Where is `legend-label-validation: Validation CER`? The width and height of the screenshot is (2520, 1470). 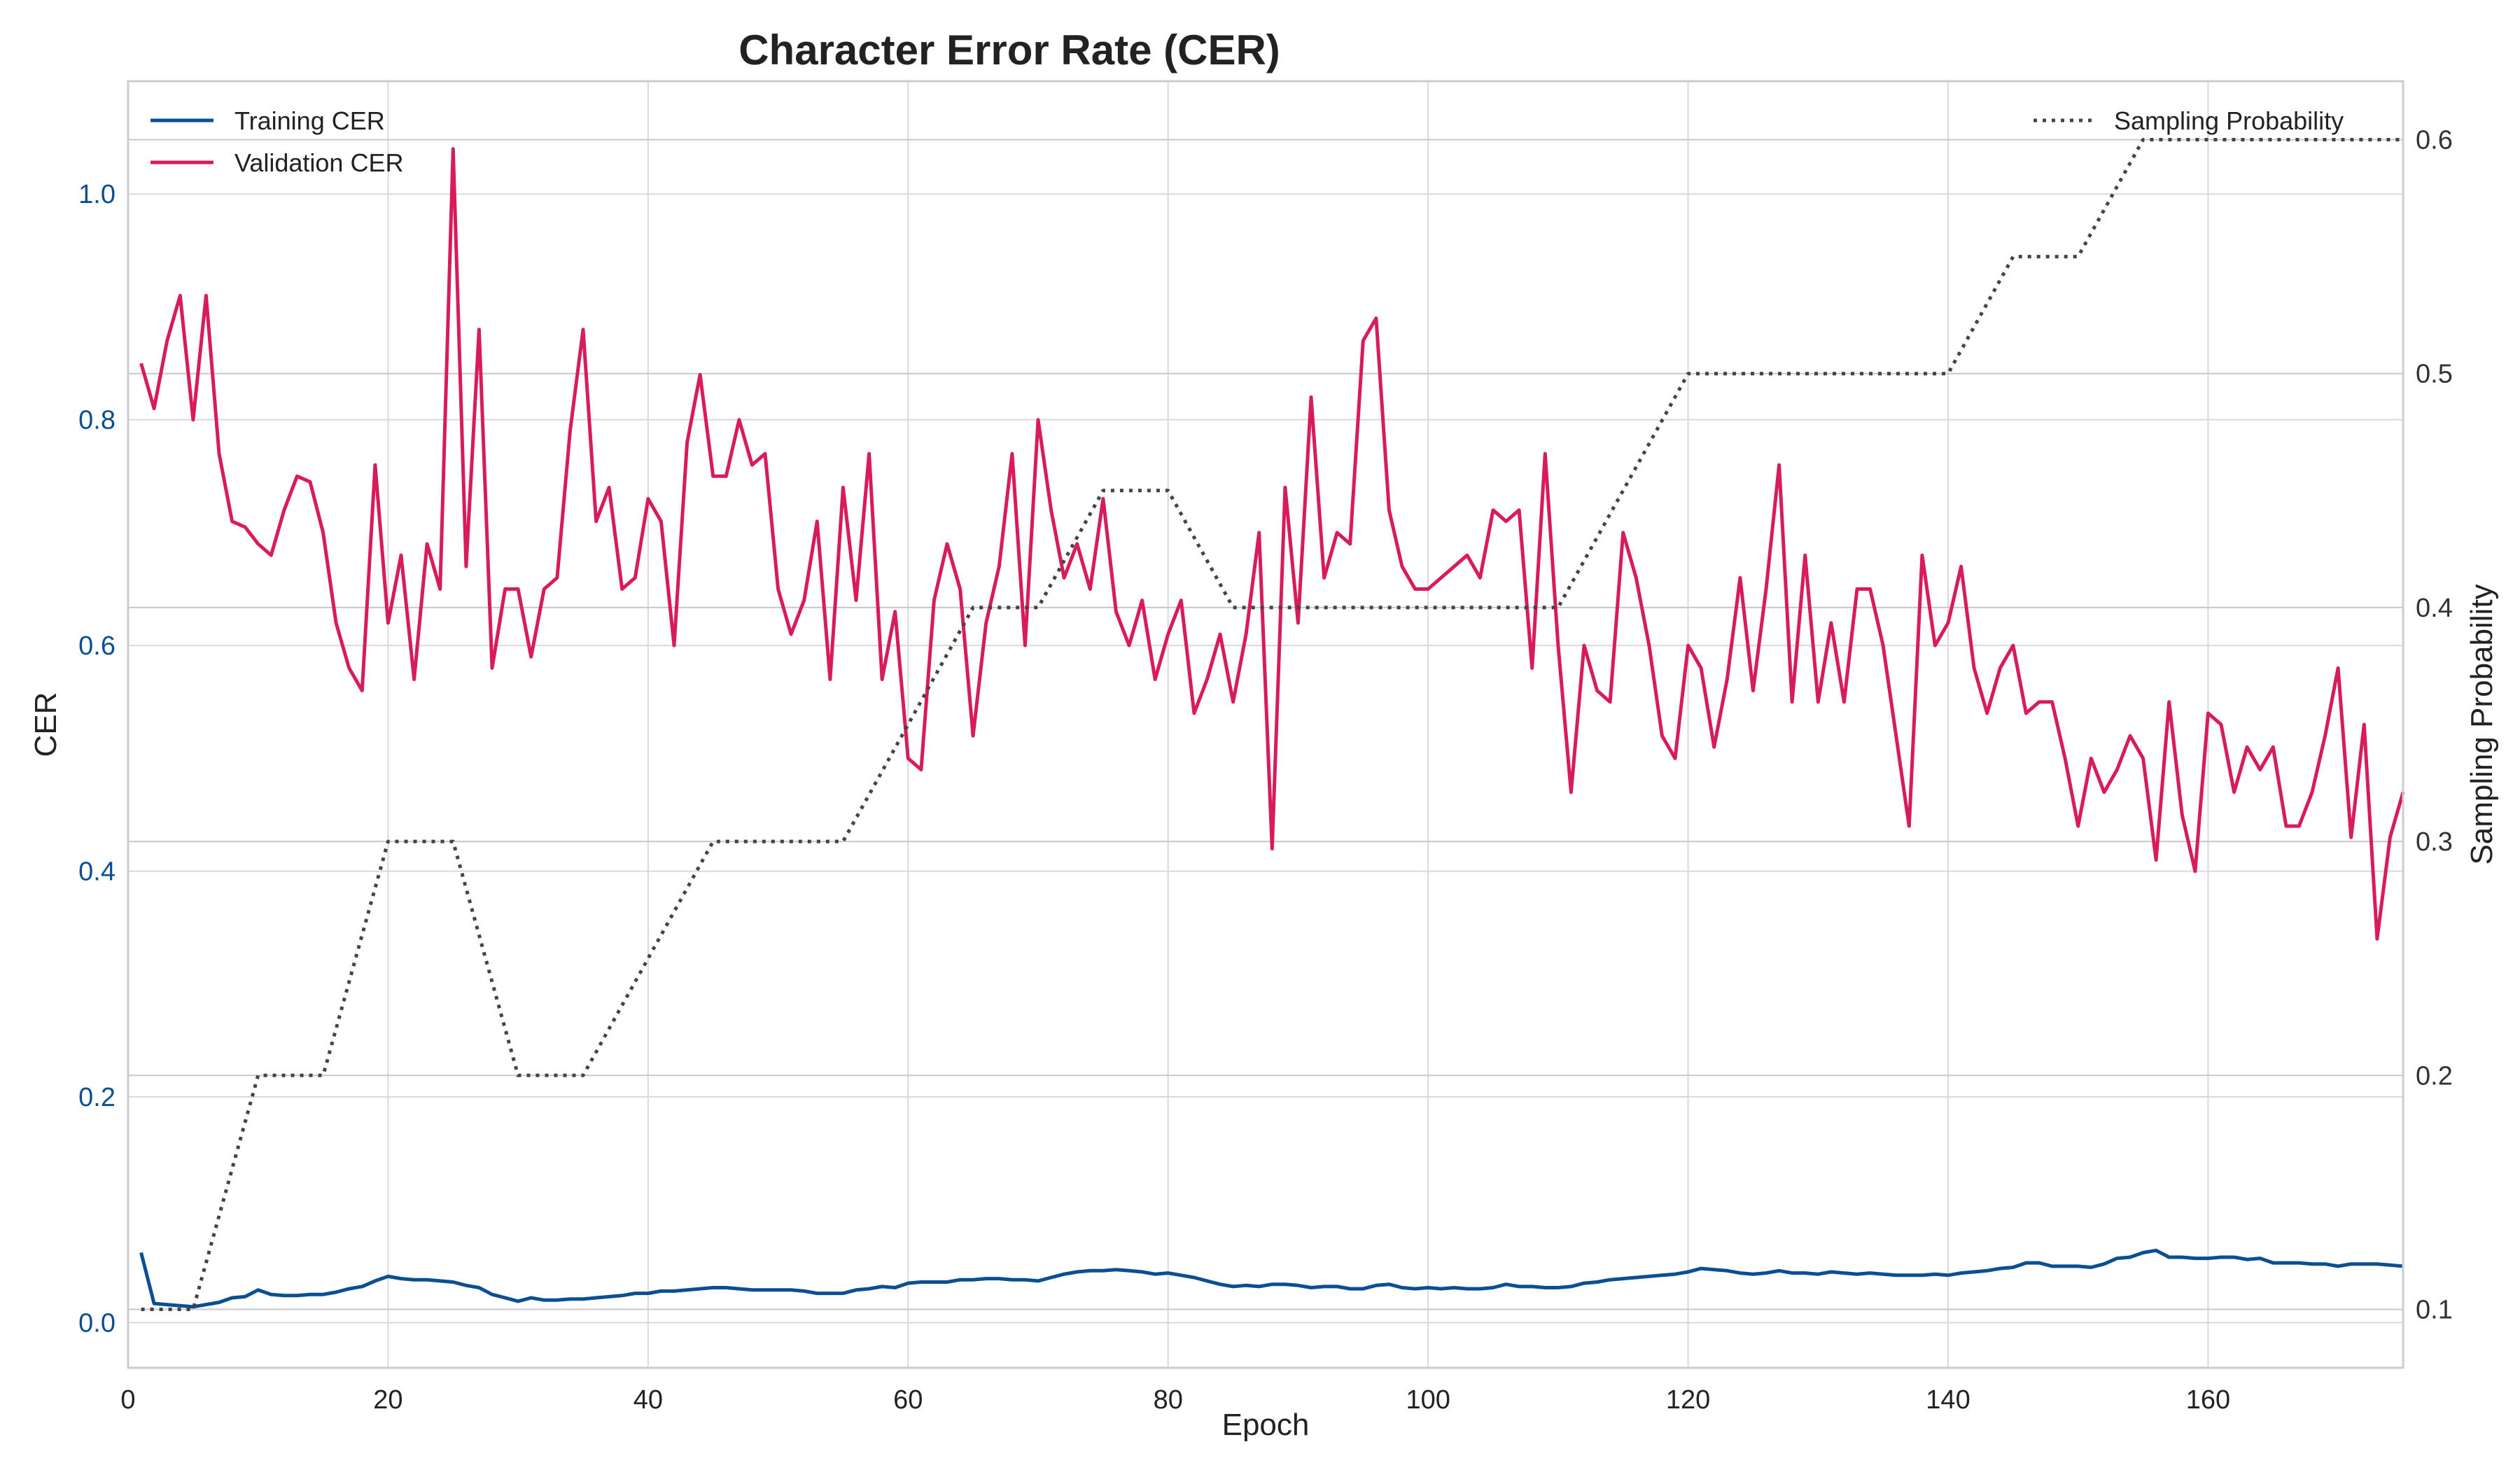
legend-label-validation: Validation CER is located at coordinates (318, 162).